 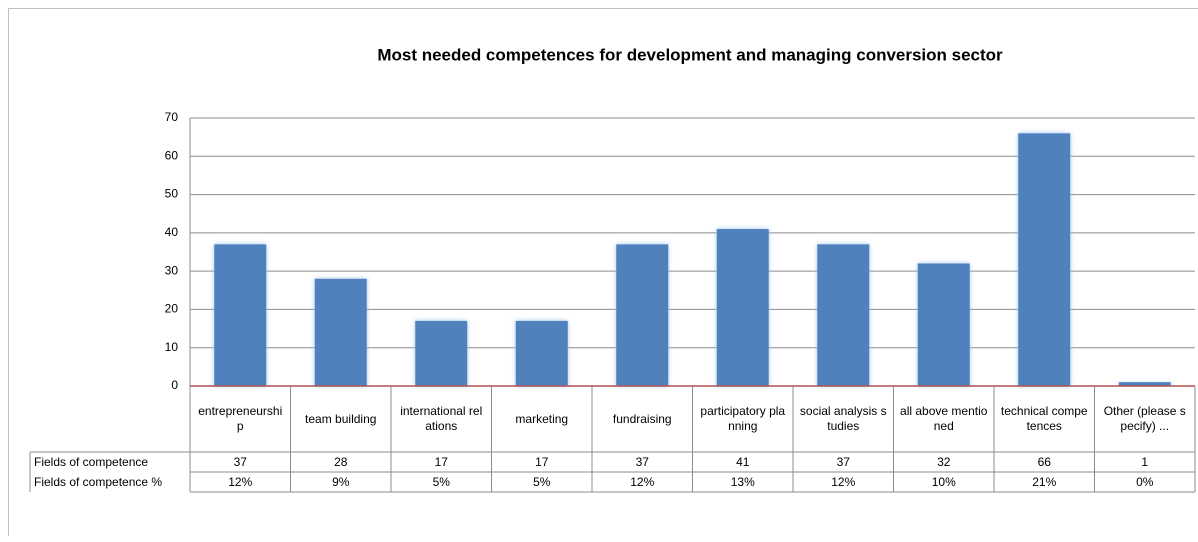 What do you see at coordinates (172, 270) in the screenshot?
I see `y-tick-label: 30` at bounding box center [172, 270].